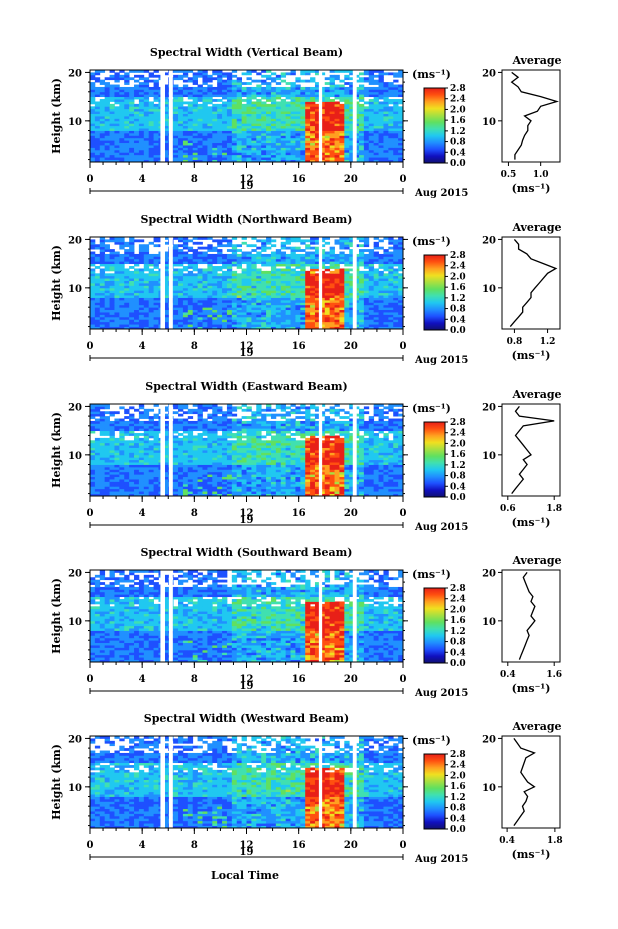 Image resolution: width=618 pixels, height=929 pixels. What do you see at coordinates (56, 283) in the screenshot?
I see `y-axis-label: Height (km)` at bounding box center [56, 283].